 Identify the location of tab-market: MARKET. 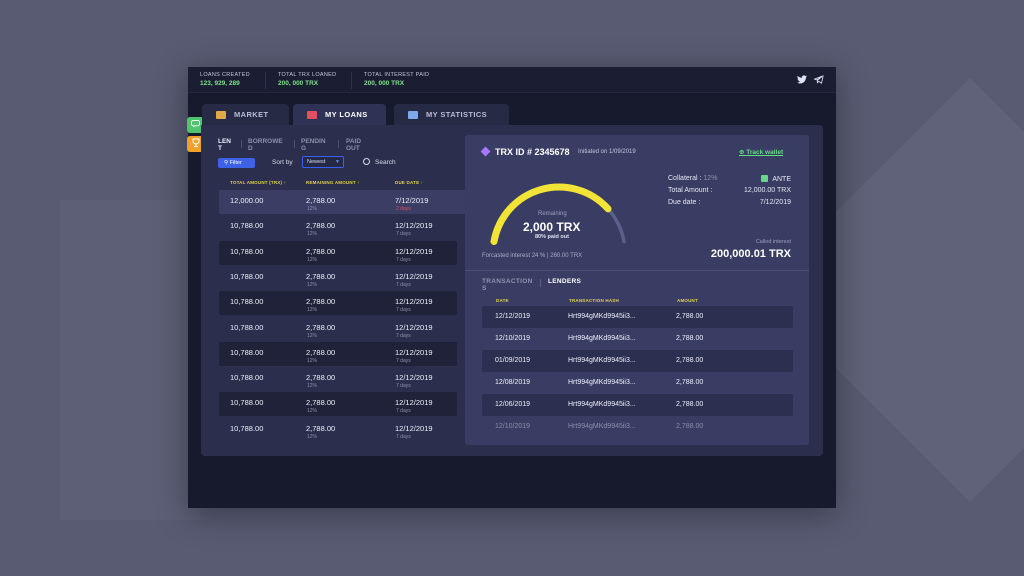
(245, 115).